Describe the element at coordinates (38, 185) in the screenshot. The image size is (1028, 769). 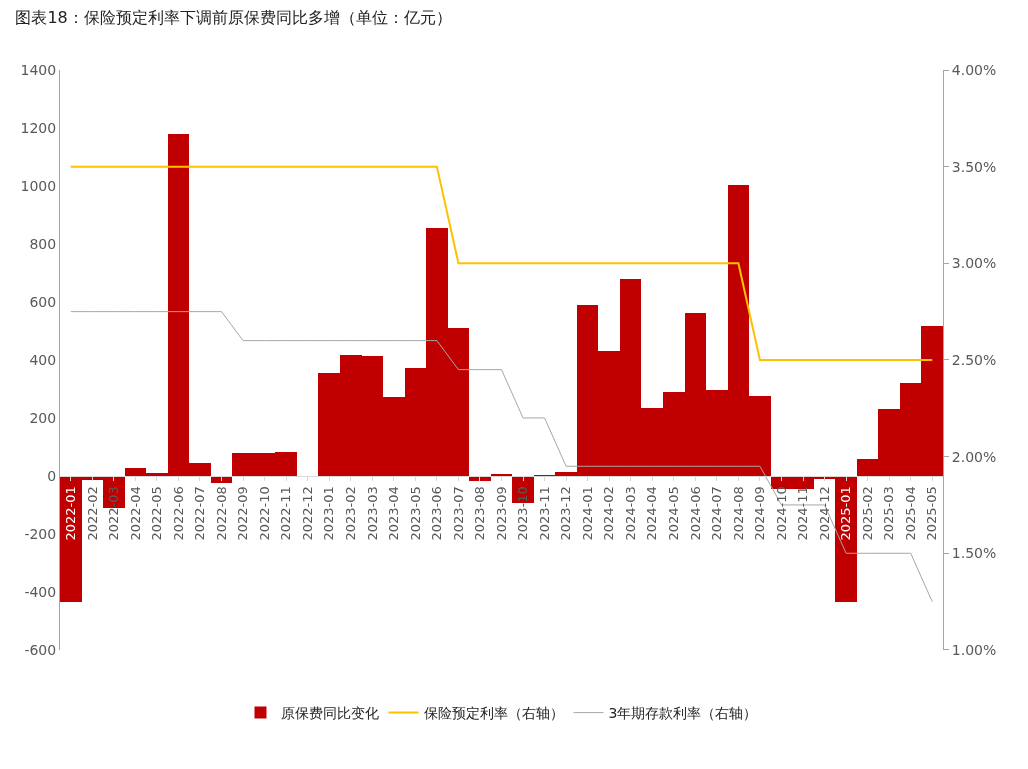
I see `y-tick-label: 1000` at that location.